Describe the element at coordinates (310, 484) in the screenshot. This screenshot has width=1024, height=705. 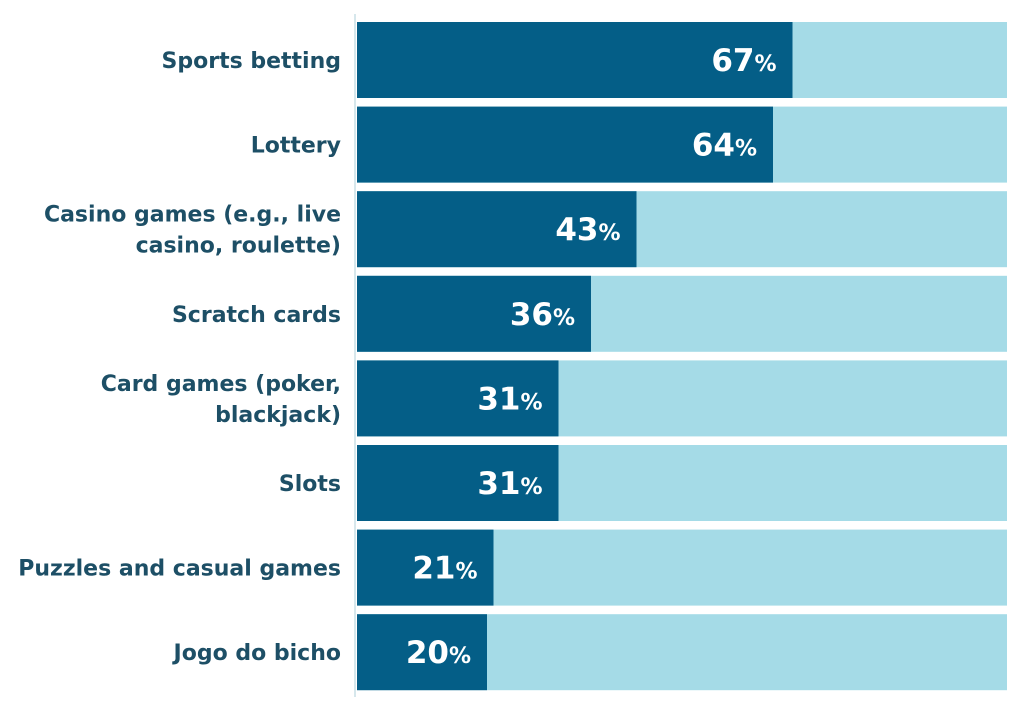
I see `category-label: Slots` at that location.